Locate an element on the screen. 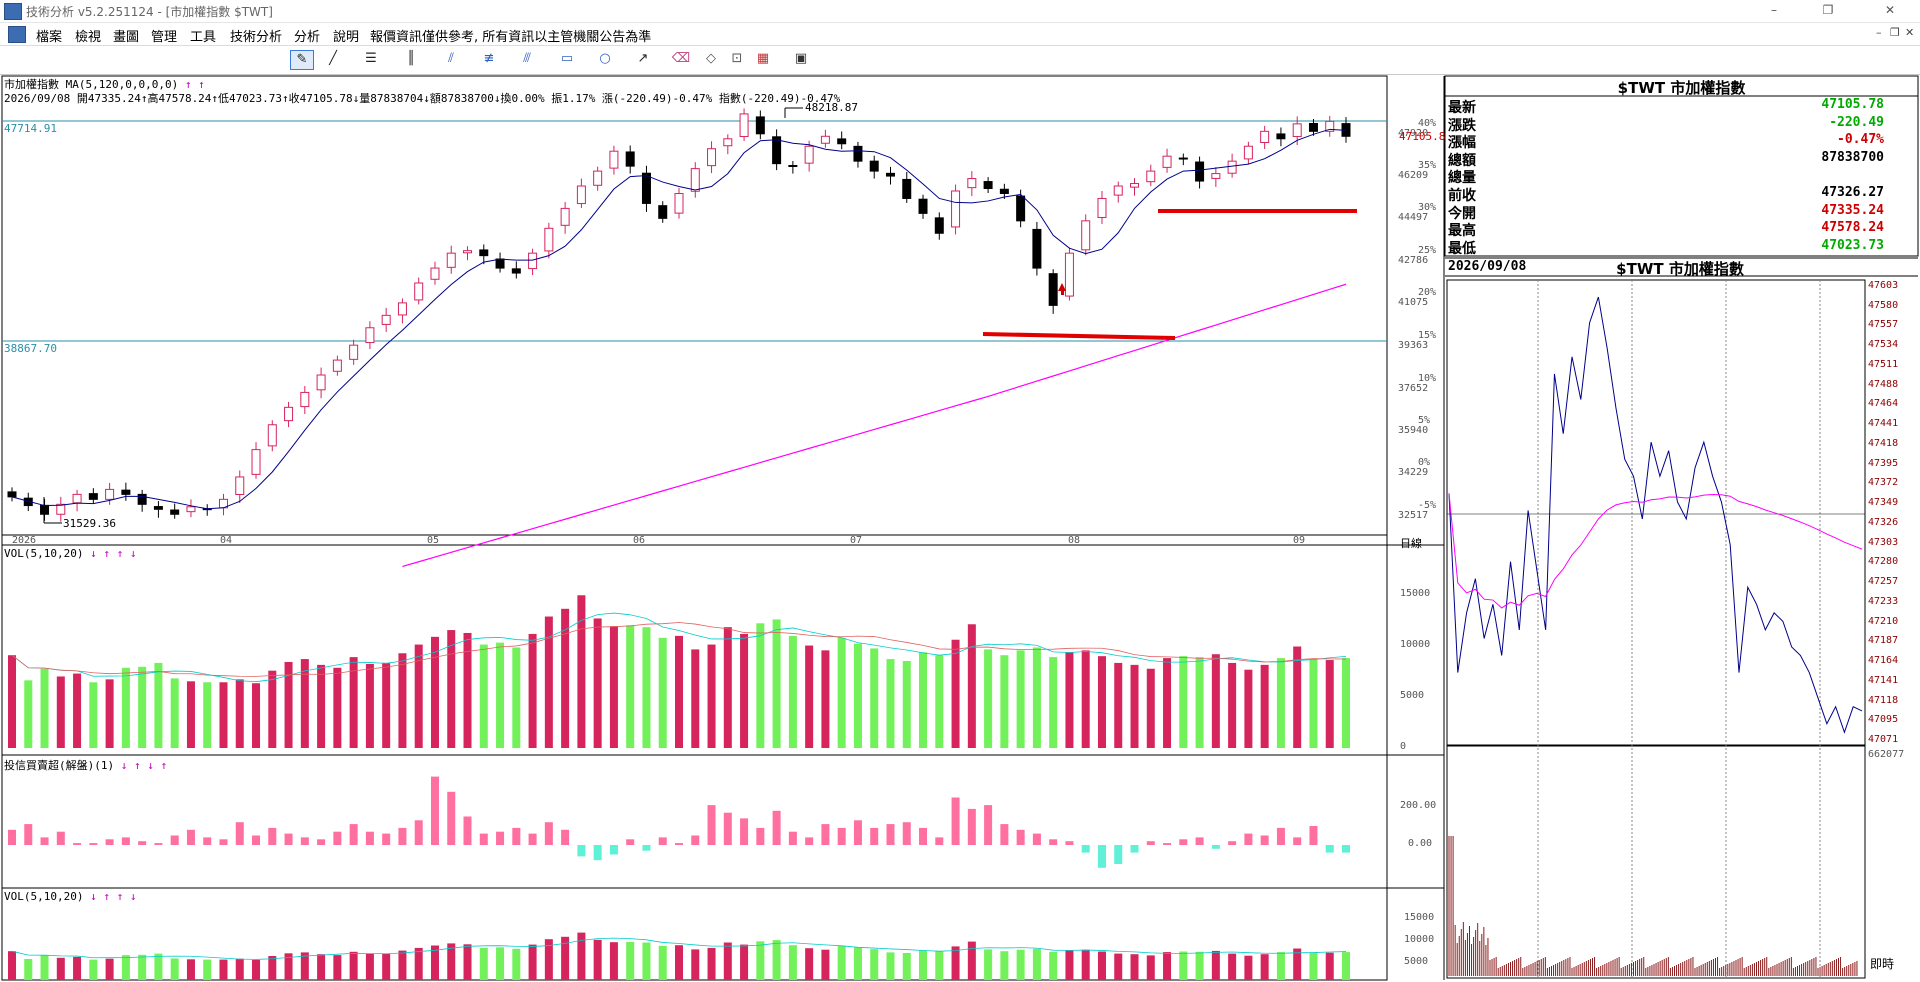 This screenshot has height=982, width=1920. palette-icon: ▦ is located at coordinates (763, 58).